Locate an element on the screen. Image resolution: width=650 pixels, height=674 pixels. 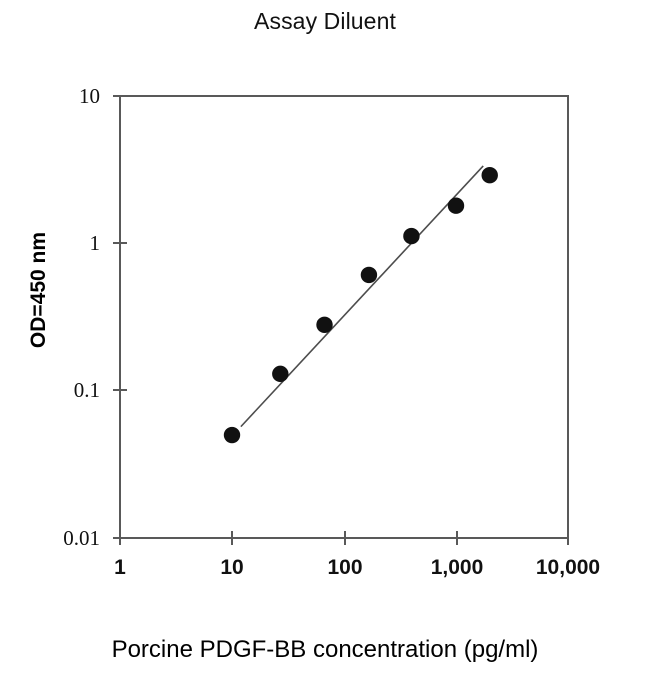
x-tick-label-100: 100 is located at coordinates (345, 567).